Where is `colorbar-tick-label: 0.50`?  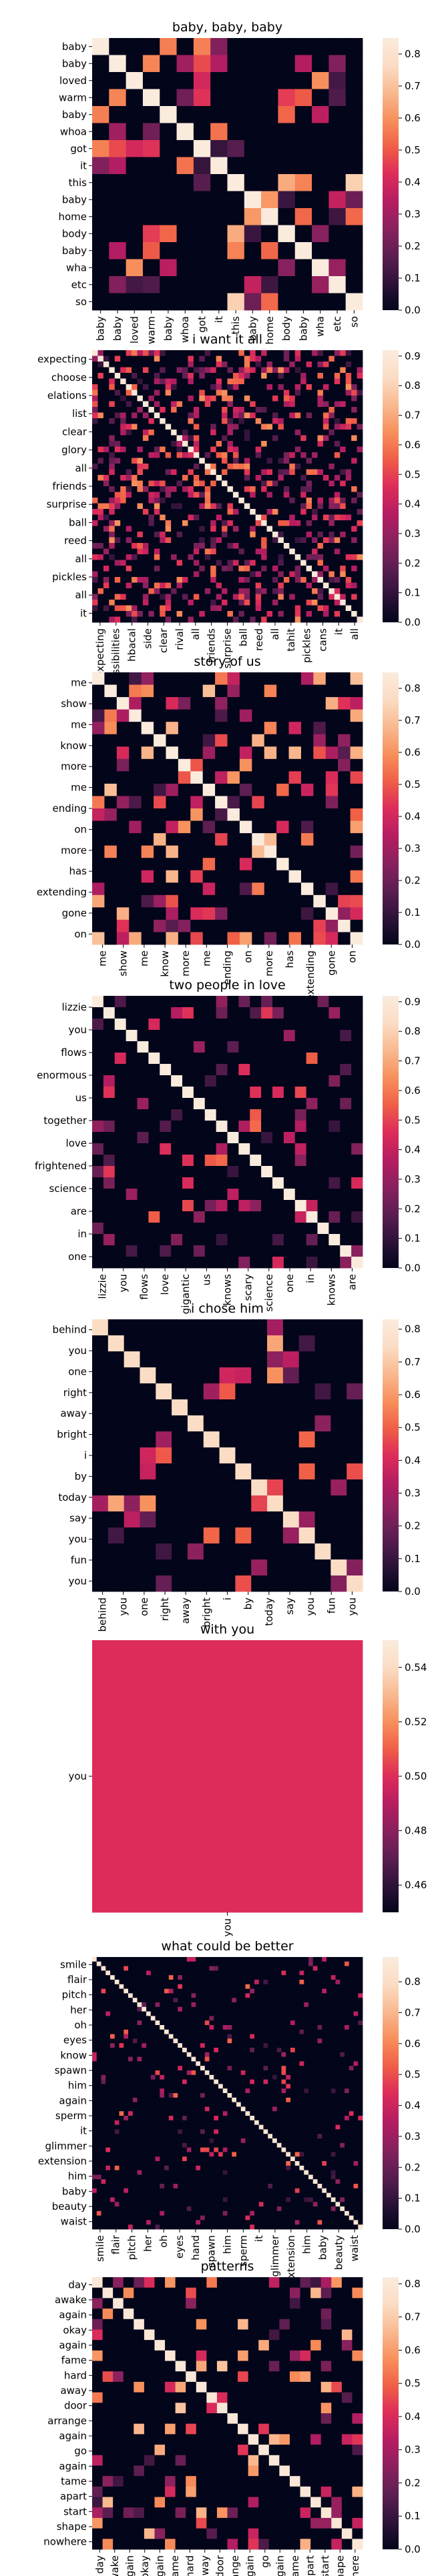 colorbar-tick-label: 0.50 is located at coordinates (416, 1776).